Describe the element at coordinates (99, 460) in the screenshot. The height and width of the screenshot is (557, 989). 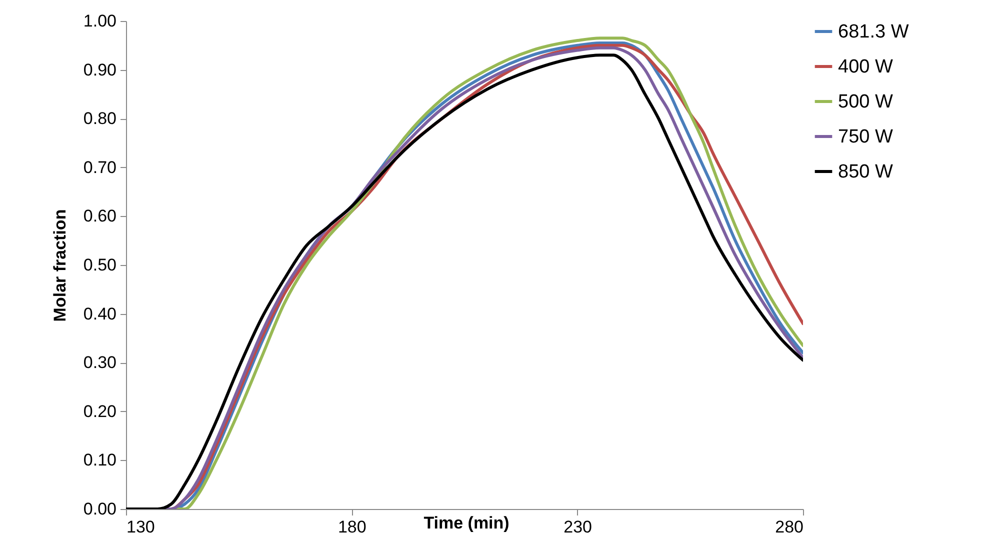
I see `y-tick-label: 0.10` at that location.